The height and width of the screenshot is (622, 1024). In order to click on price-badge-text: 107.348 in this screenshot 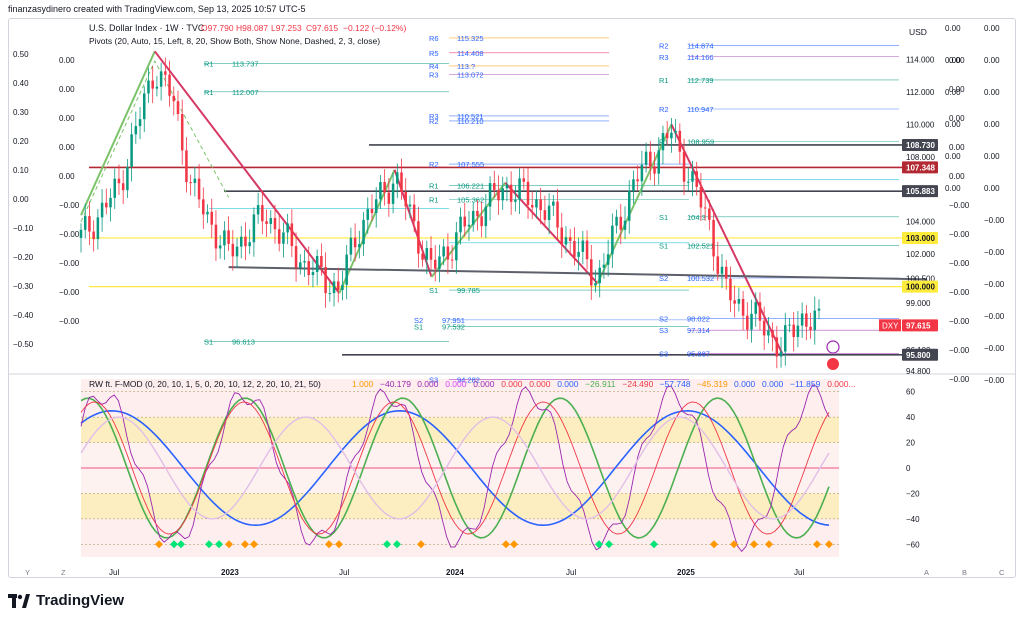, I will do `click(920, 167)`.